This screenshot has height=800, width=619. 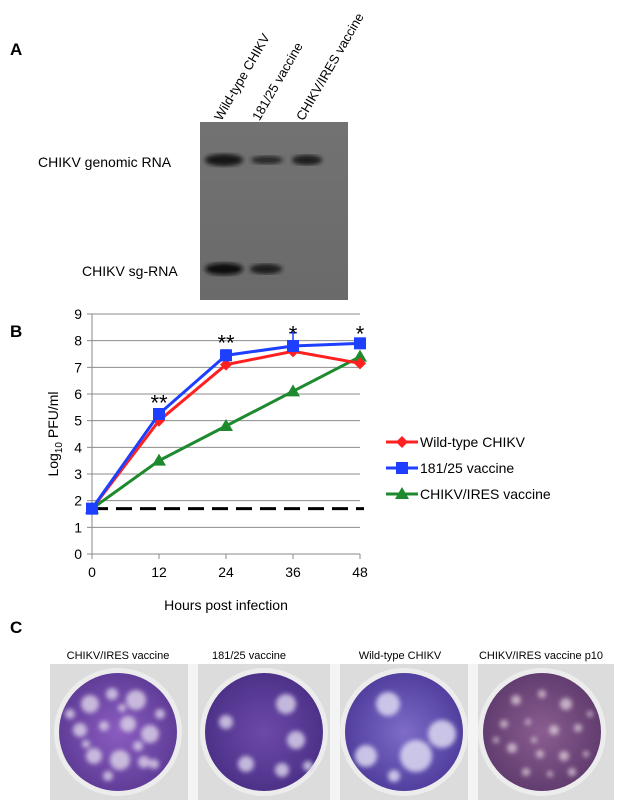 What do you see at coordinates (118, 656) in the screenshot?
I see `plaque-label-1: CHIKV/IRES vaccine` at bounding box center [118, 656].